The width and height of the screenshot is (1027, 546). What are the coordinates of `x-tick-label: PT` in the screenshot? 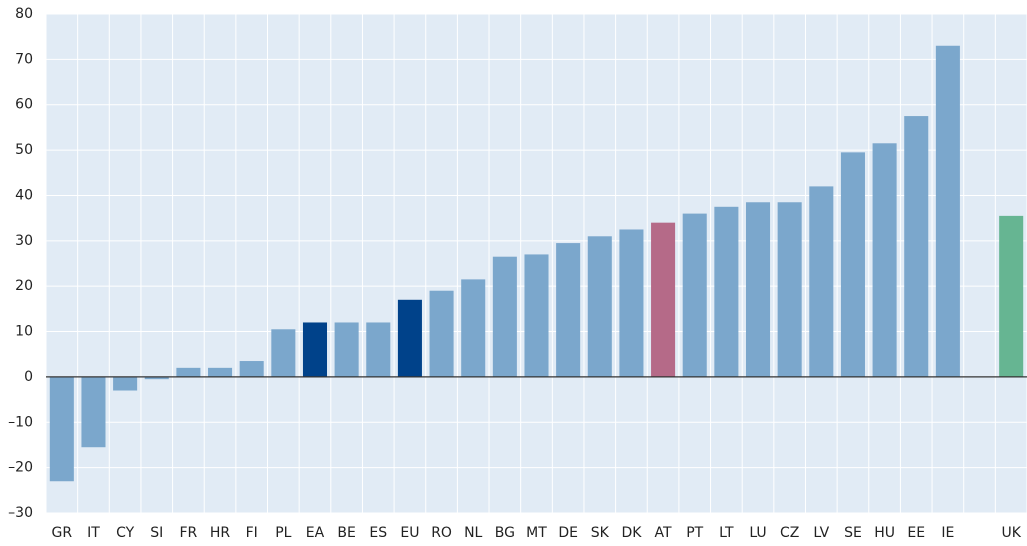 It's located at (694, 533).